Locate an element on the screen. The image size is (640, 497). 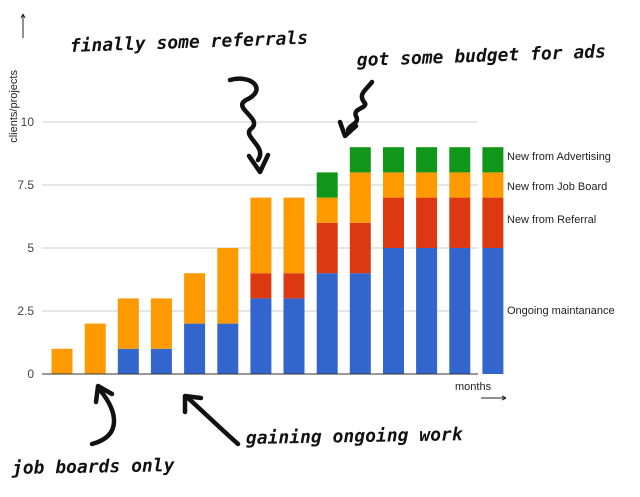
y-tick-label: 5 is located at coordinates (30, 248).